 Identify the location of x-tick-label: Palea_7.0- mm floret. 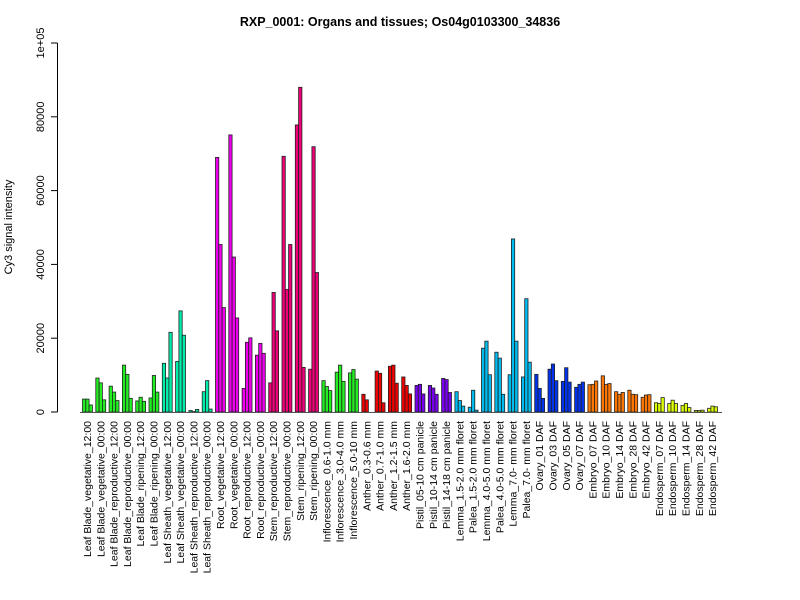
(527, 470).